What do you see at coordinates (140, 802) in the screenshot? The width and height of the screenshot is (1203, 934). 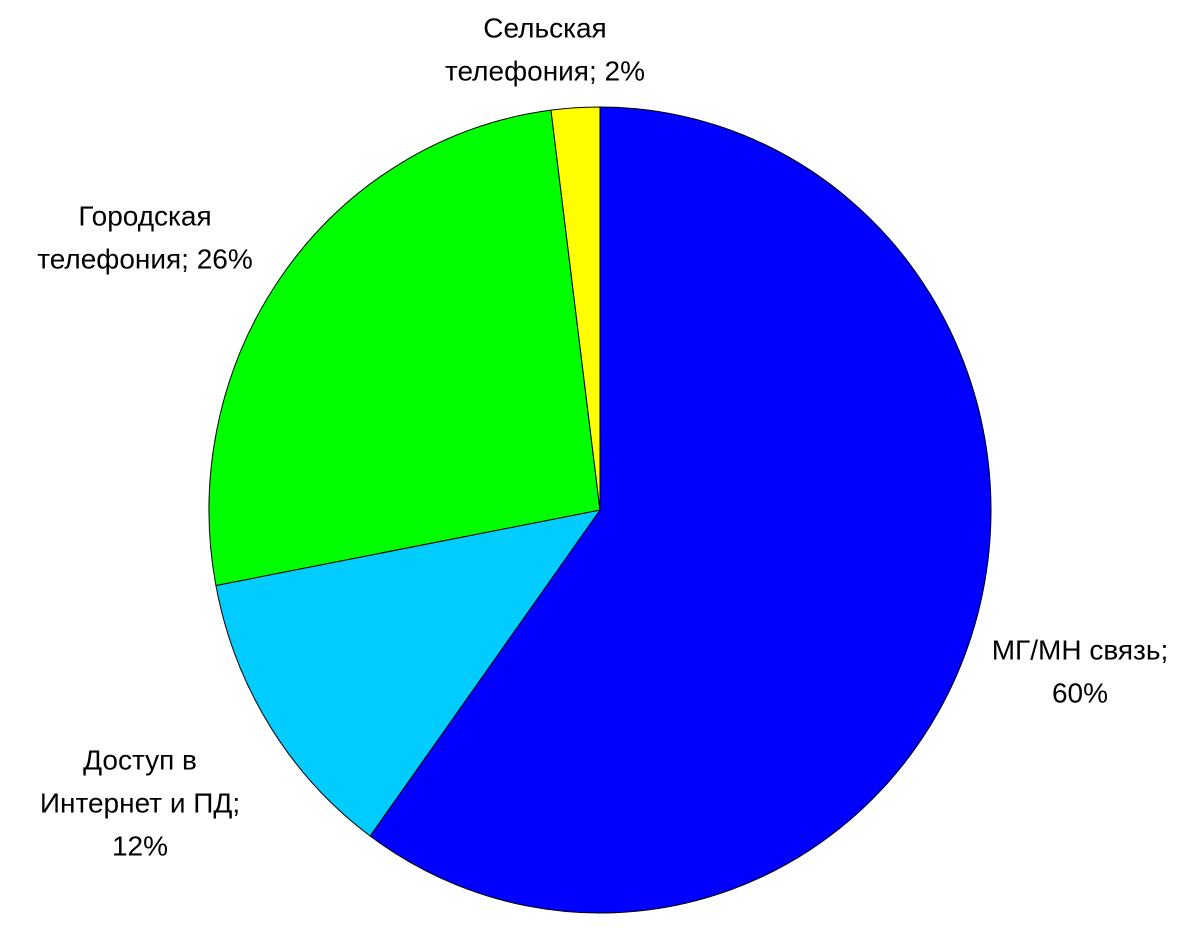 I see `slice-label: Интернет и ПД;` at bounding box center [140, 802].